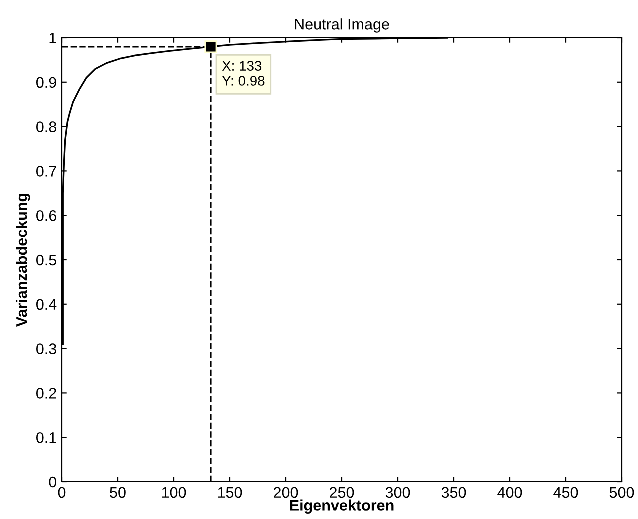 Image resolution: width=638 pixels, height=519 pixels. Describe the element at coordinates (46, 82) in the screenshot. I see `y-tick-label: 0.9` at that location.